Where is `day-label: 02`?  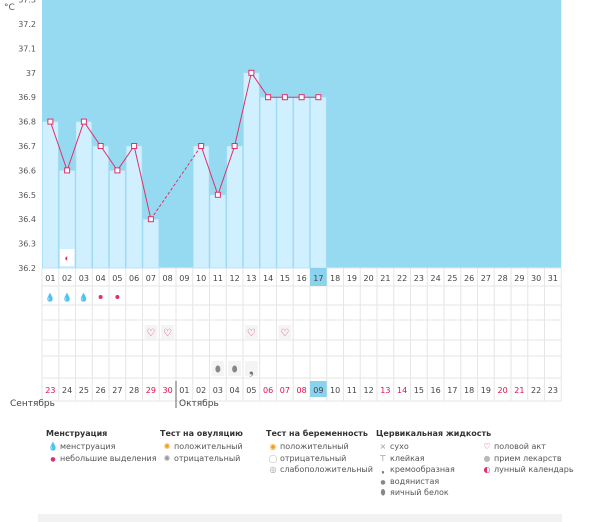 day-label: 02 is located at coordinates (67, 278).